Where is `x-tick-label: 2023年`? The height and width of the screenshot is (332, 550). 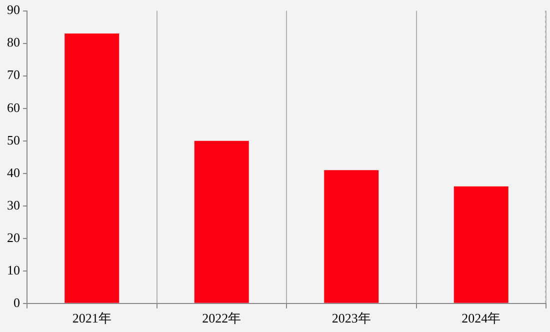 x-tick-label: 2023年 is located at coordinates (351, 318).